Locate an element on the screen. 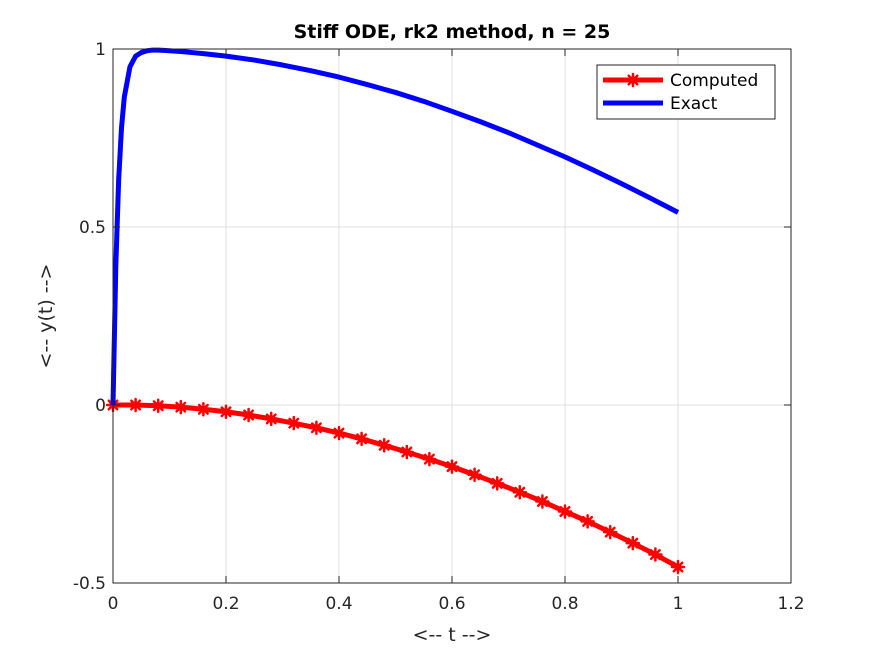 Image resolution: width=875 pixels, height=656 pixels. x-tick-label: 0.8 is located at coordinates (564, 604).